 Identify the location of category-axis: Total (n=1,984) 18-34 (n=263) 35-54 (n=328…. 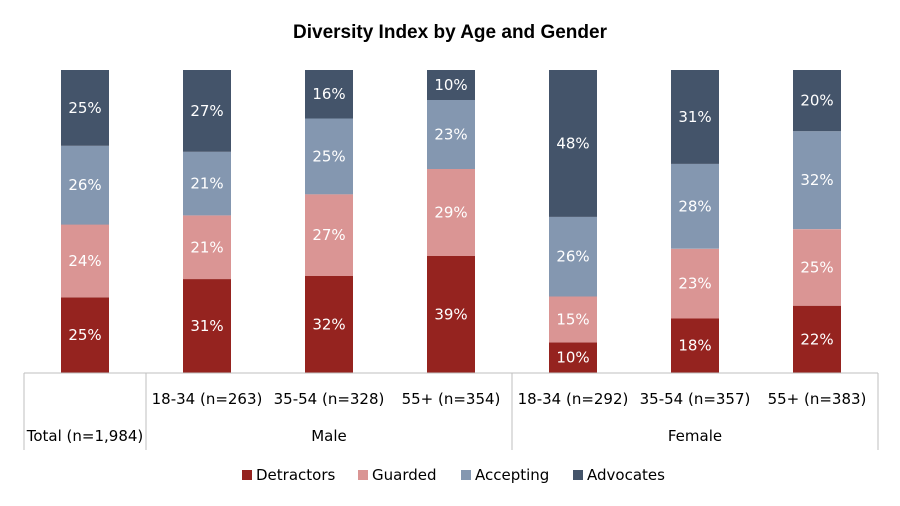
(451, 411).